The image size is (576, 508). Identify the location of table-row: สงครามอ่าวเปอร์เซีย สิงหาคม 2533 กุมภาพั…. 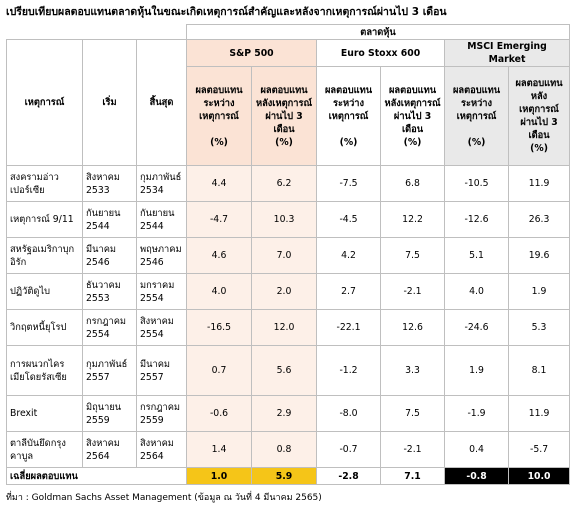
(288, 183).